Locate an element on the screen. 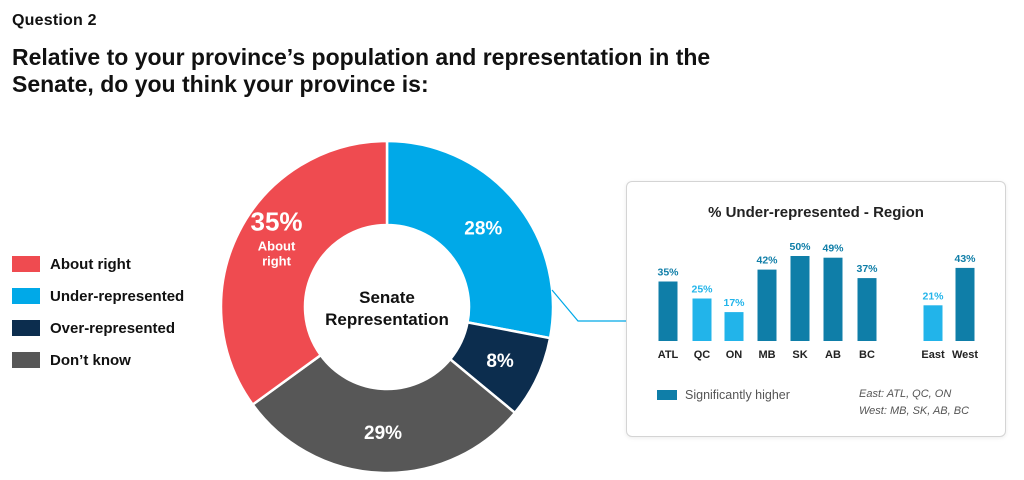 The width and height of the screenshot is (1024, 480). legend-swatch-dont-know is located at coordinates (26, 360).